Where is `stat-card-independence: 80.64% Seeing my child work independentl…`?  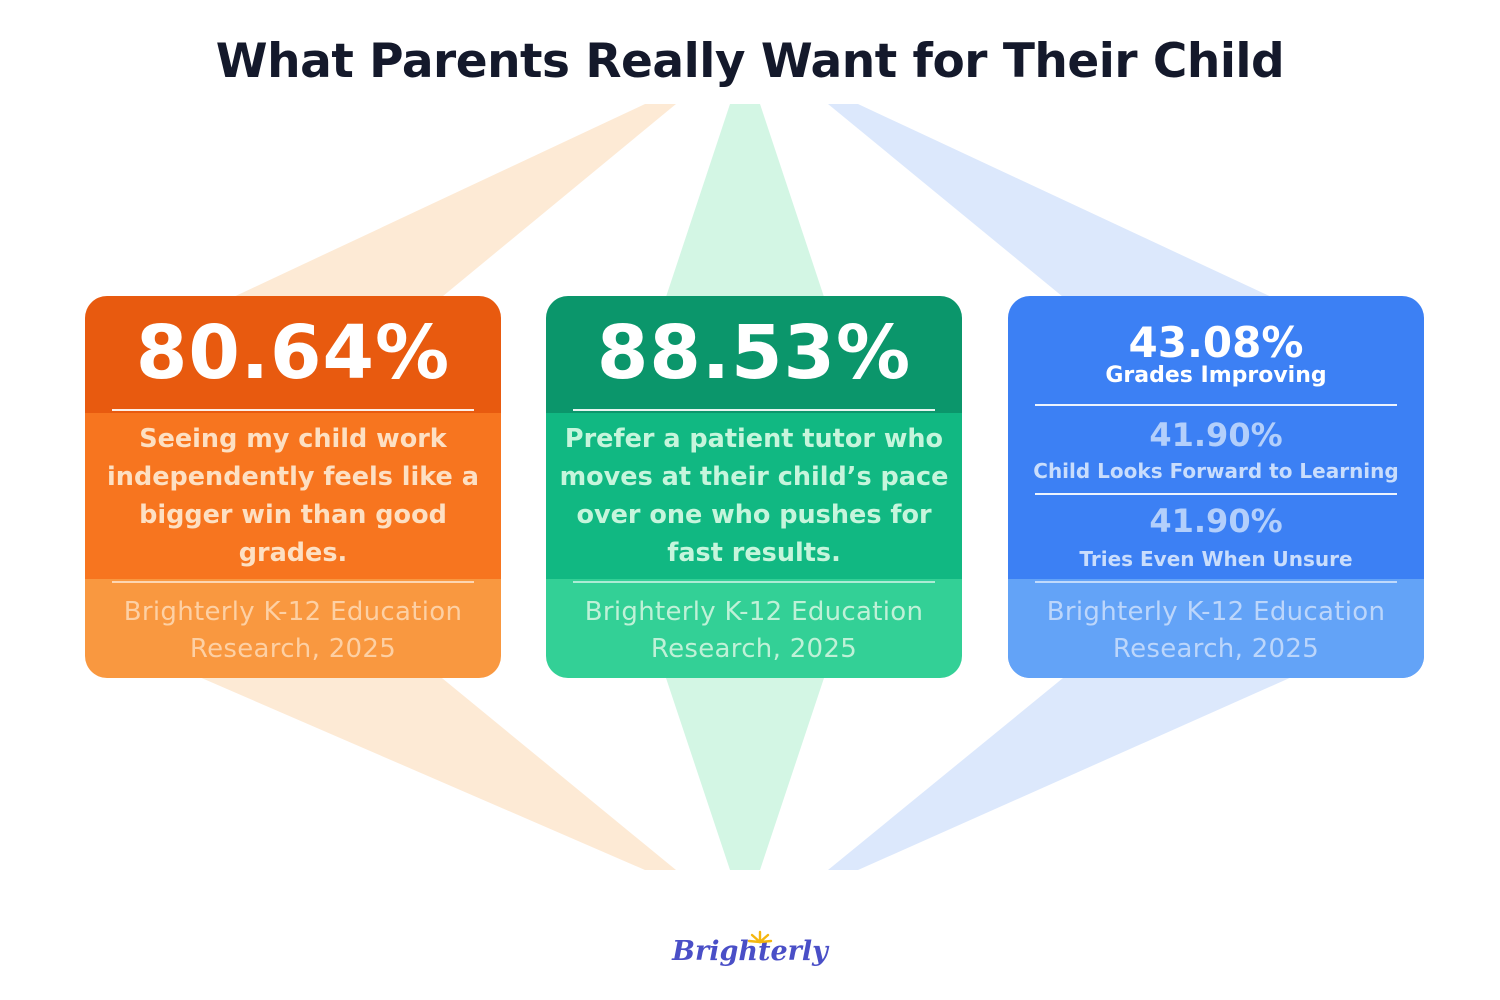 stat-card-independence: 80.64% Seeing my child work independentl… is located at coordinates (293, 487).